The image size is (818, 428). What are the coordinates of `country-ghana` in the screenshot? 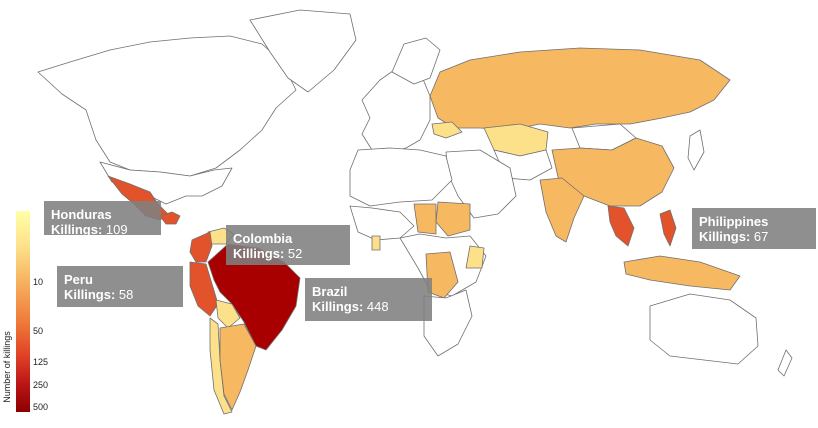 It's located at (376, 243).